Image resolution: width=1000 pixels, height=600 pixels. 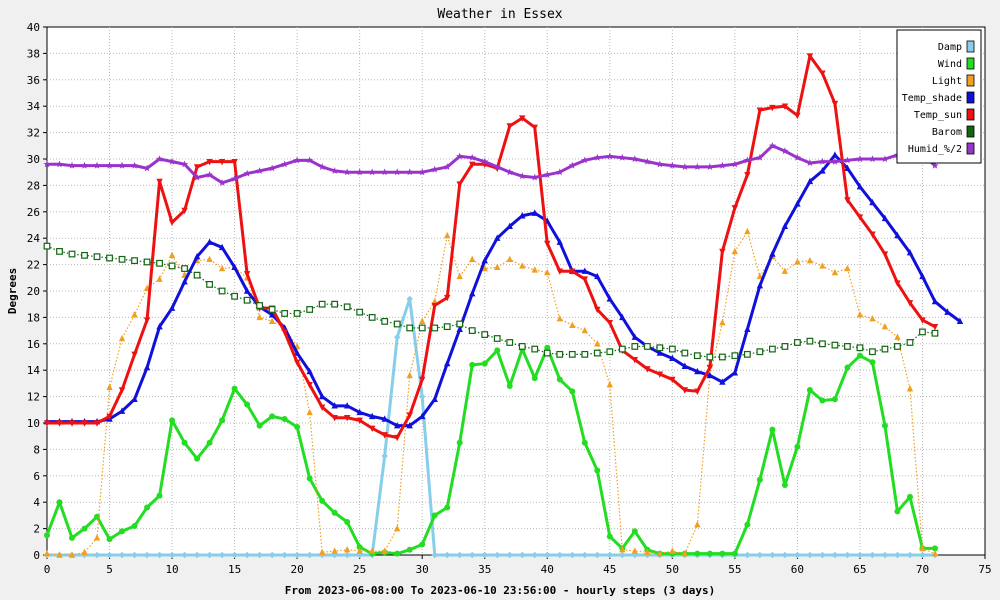 I want to click on y-tick-label: 18, so click(x=33, y=317).